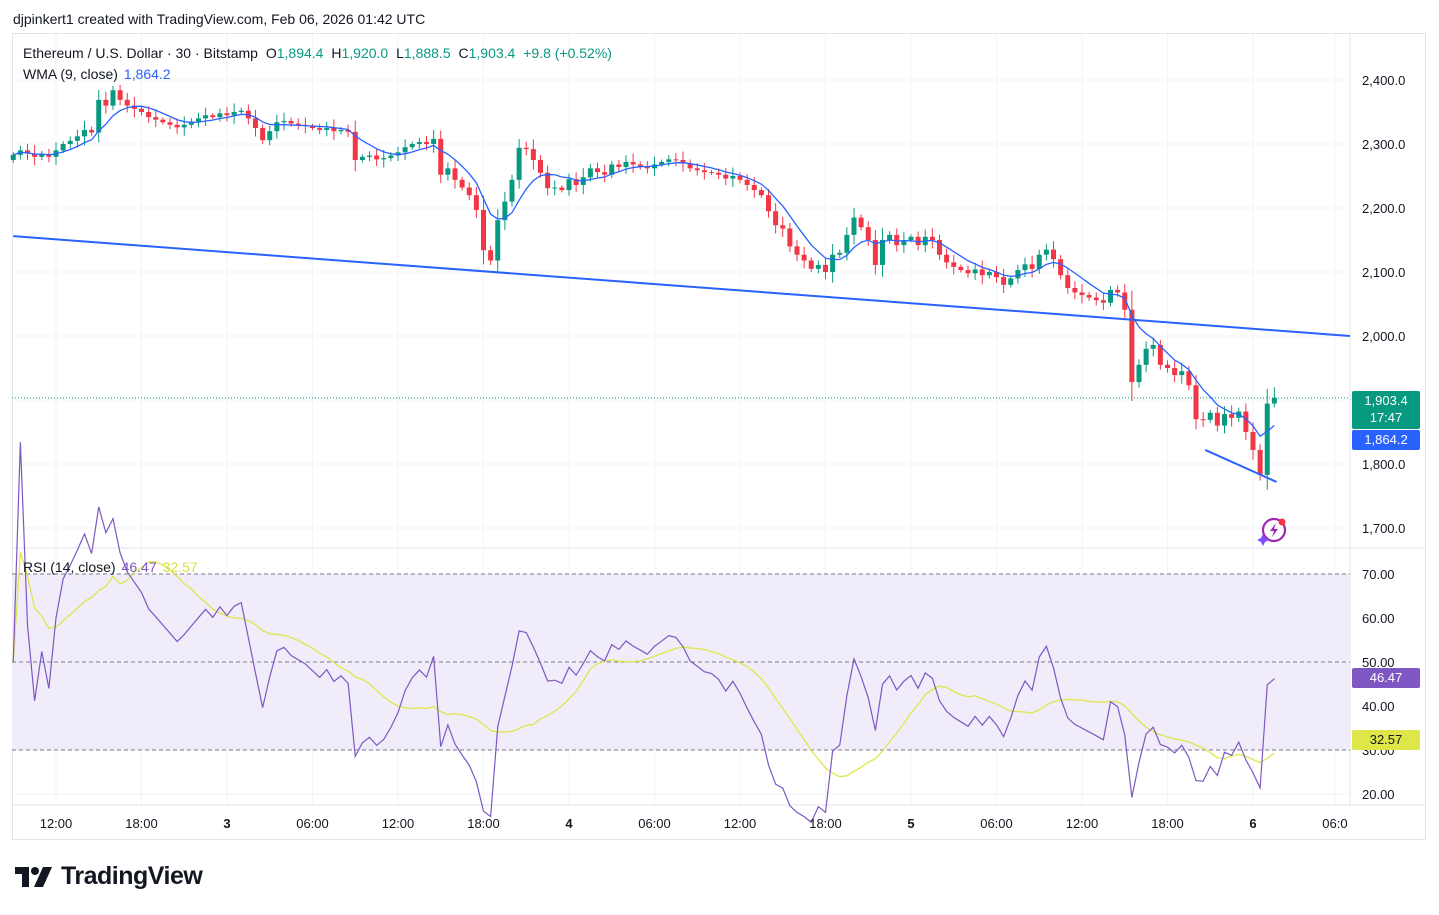 The height and width of the screenshot is (915, 1439). I want to click on last-price-badge-text: 1,903.4, so click(1385, 400).